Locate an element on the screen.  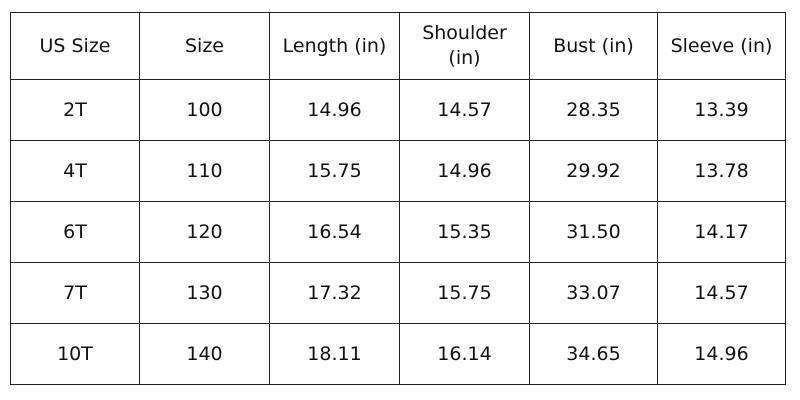
table-cell: 34.65 is located at coordinates (593, 354).